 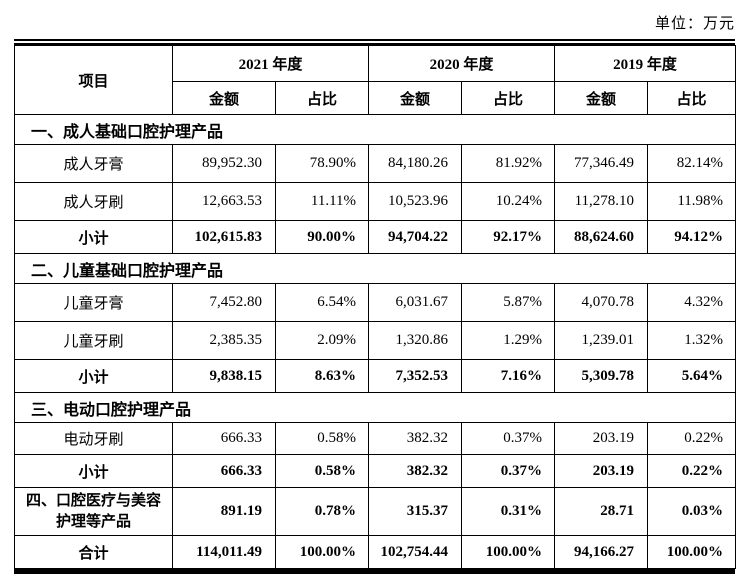 What do you see at coordinates (415, 511) in the screenshot?
I see `amount-cell: 315.37` at bounding box center [415, 511].